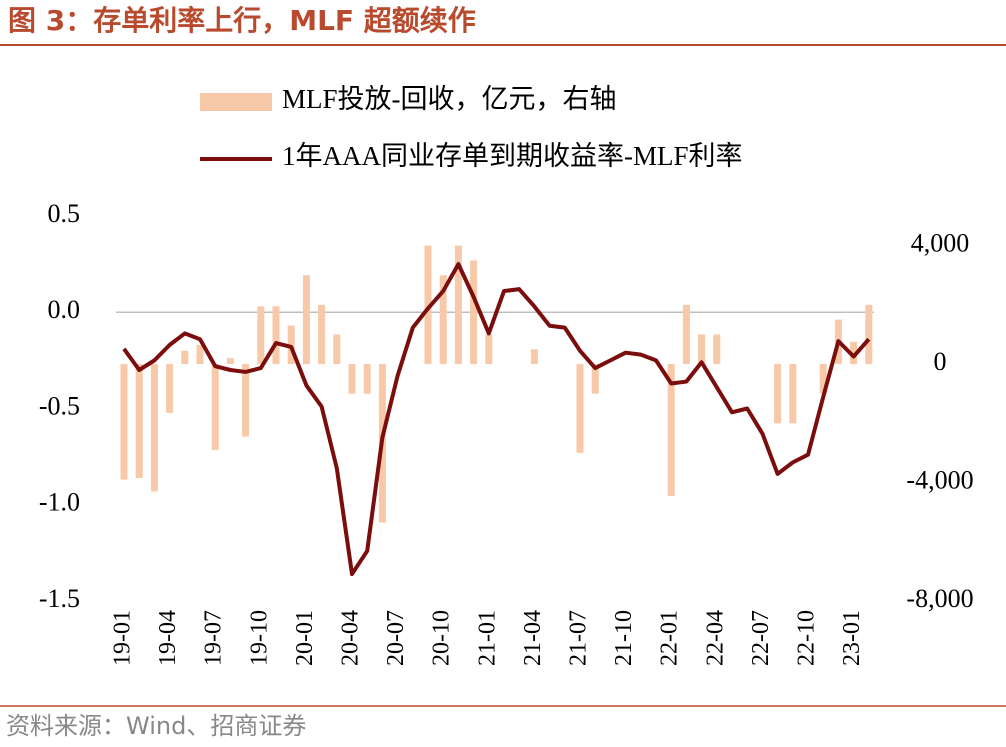 This screenshot has height=747, width=1006. I want to click on legend-label: MLF投放-回收，亿元，右轴, so click(449, 99).